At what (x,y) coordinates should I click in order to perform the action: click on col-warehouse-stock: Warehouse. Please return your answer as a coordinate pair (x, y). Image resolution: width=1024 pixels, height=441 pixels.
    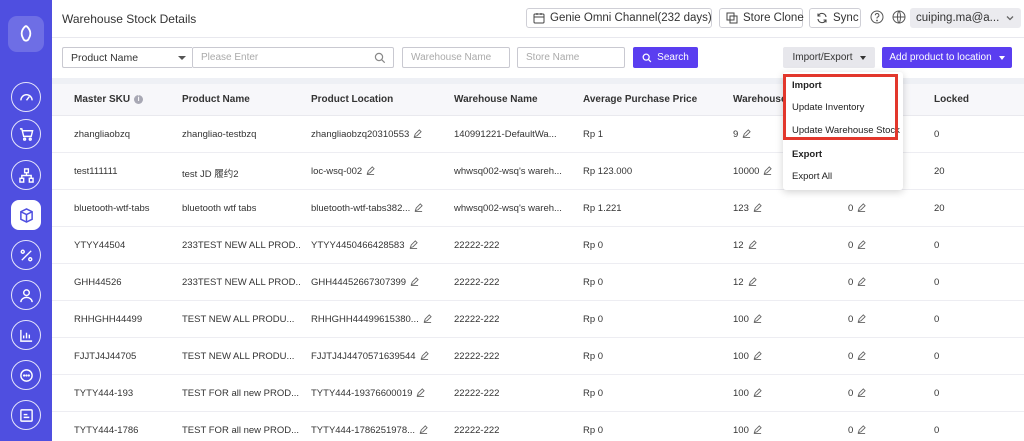
    Looking at the image, I should click on (760, 99).